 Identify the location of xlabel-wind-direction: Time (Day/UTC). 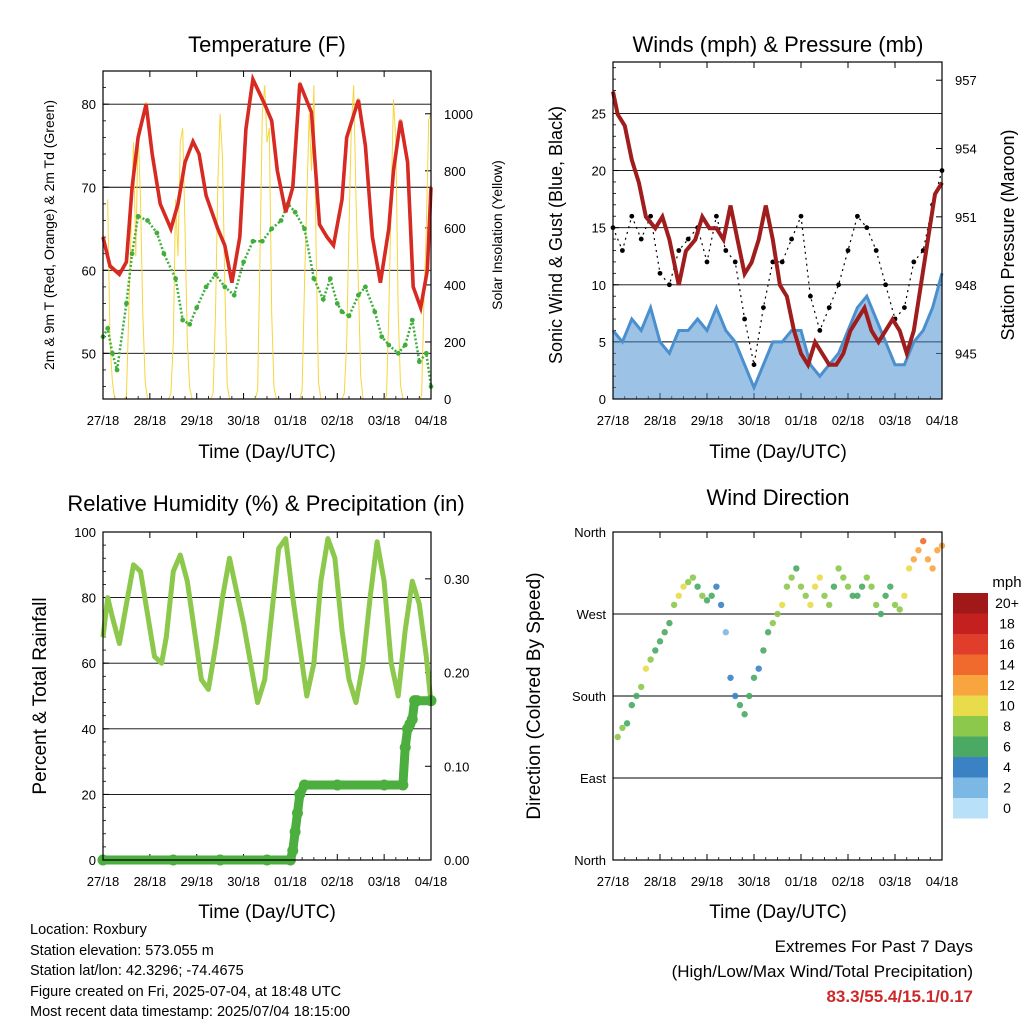
(778, 912).